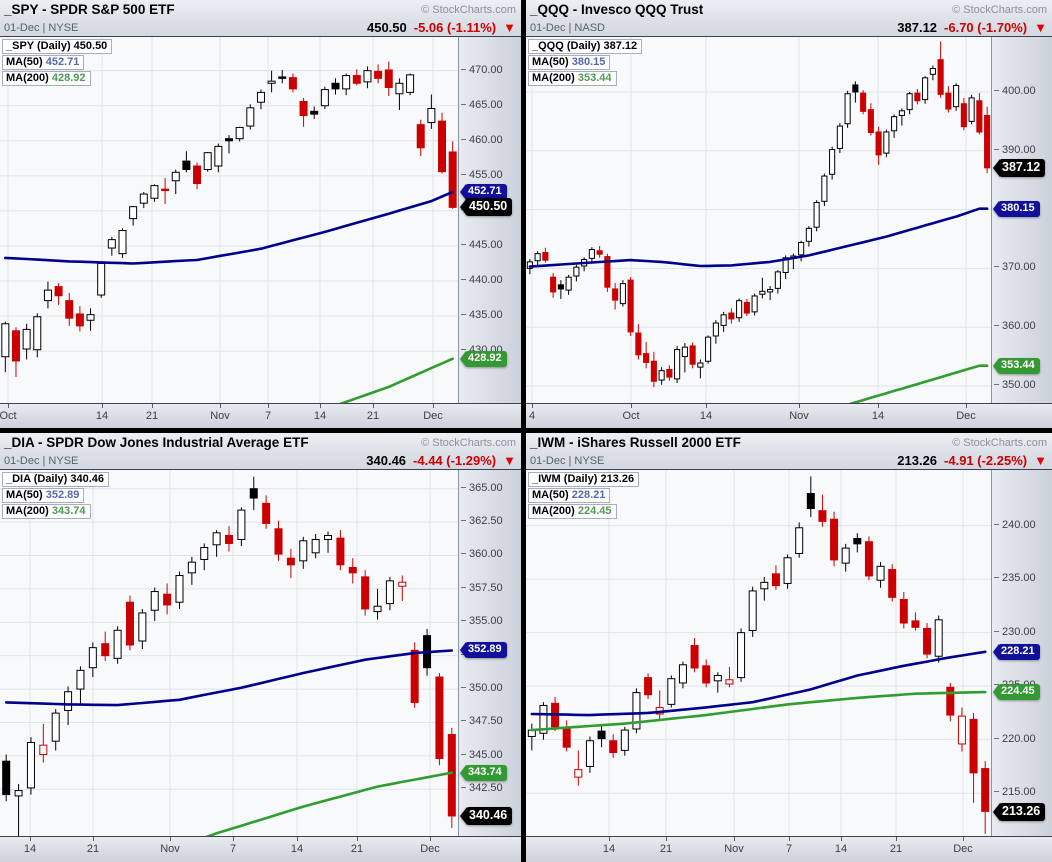 The height and width of the screenshot is (862, 1052). I want to click on legend-ma50-chip: MA(50) 352.89, so click(43, 495).